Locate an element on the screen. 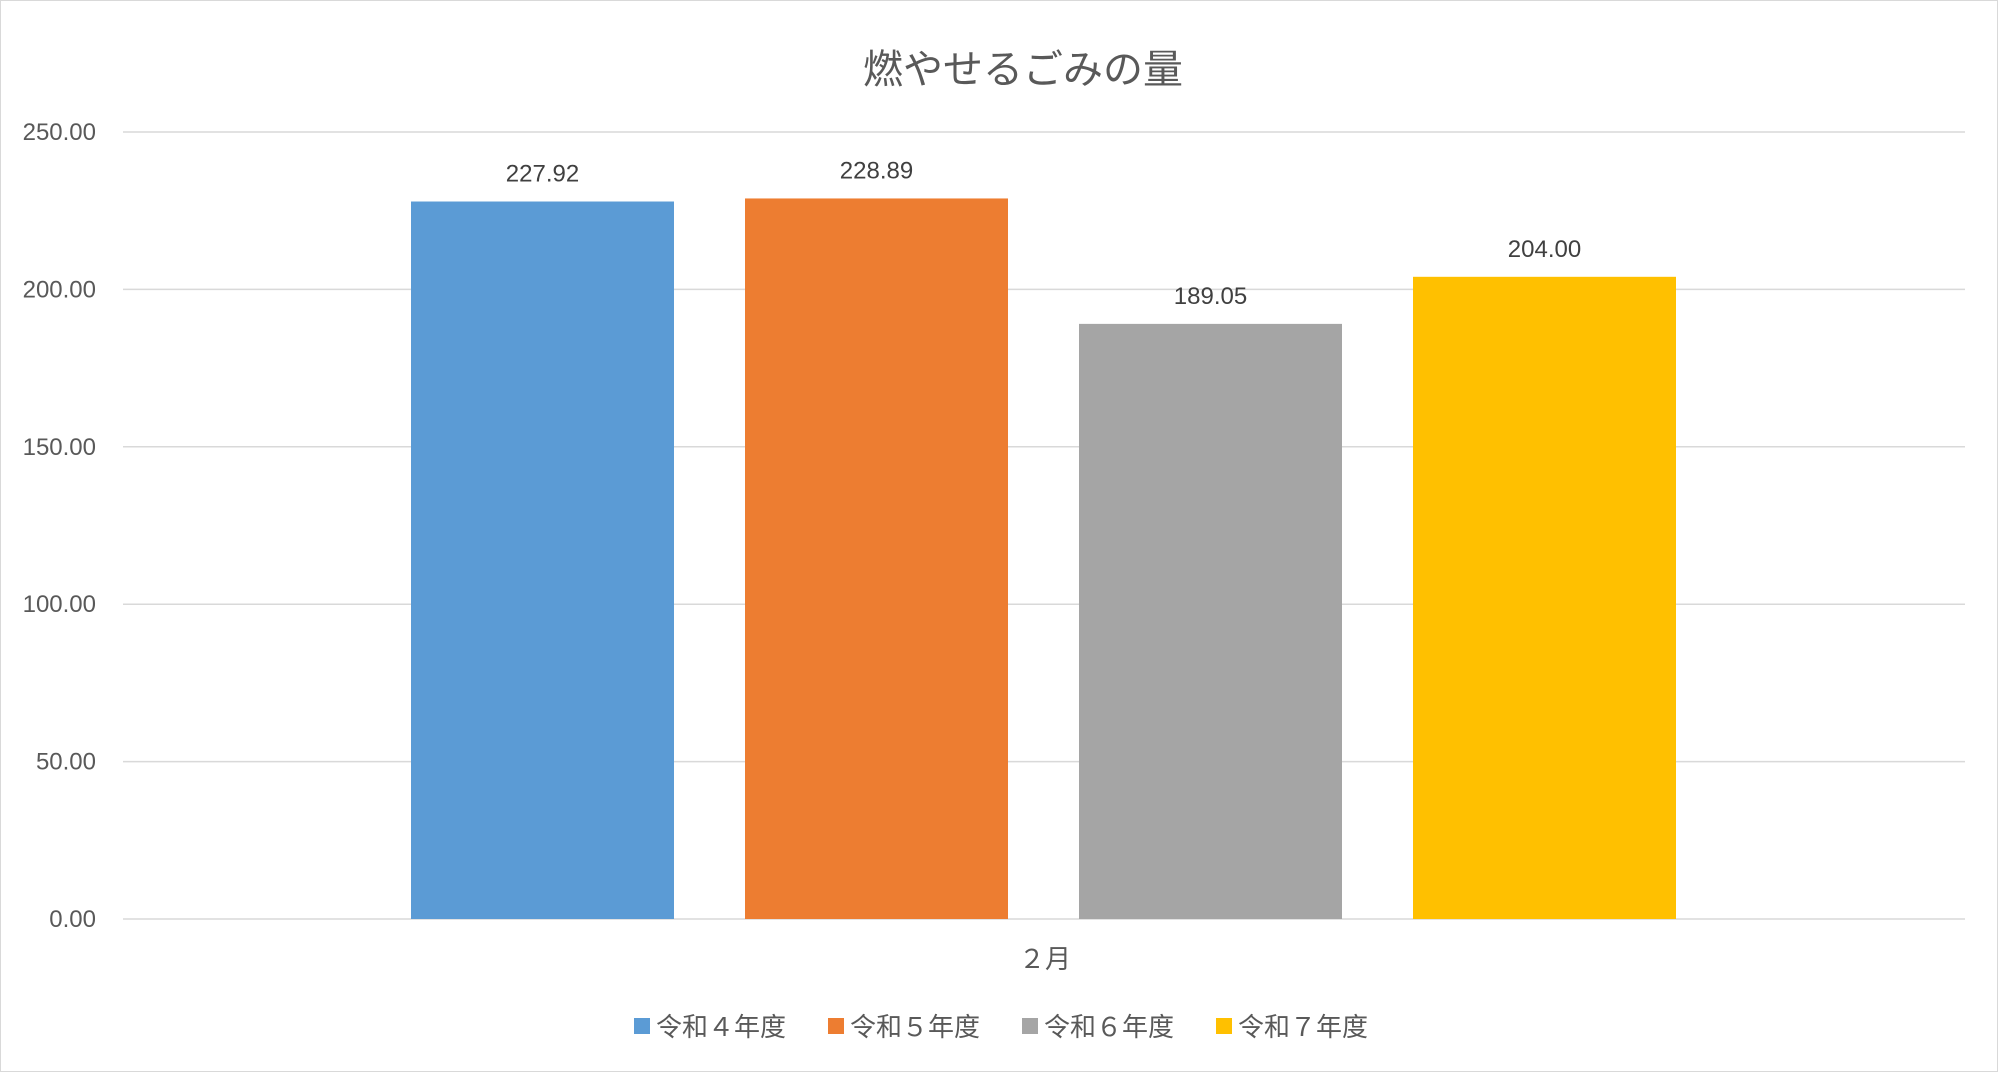 This screenshot has height=1074, width=2000. legend-label-4: 令和７年度 is located at coordinates (1303, 1028).